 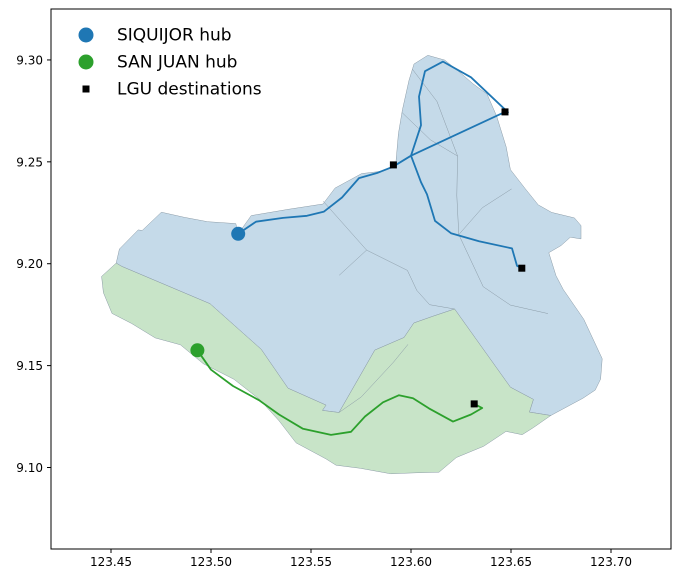 What do you see at coordinates (29, 264) in the screenshot?
I see `y-tick-label: 9.20` at bounding box center [29, 264].